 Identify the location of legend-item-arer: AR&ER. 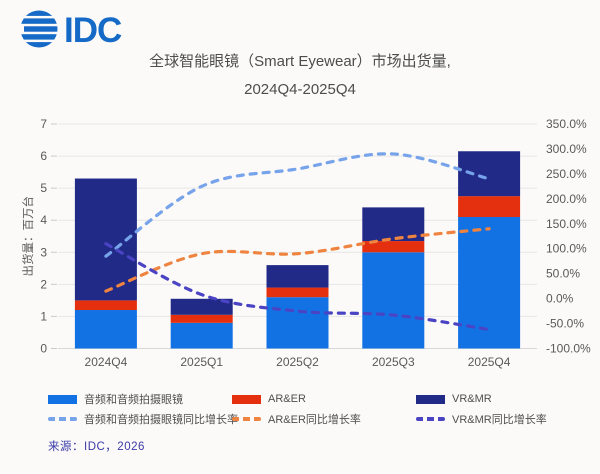
(269, 399).